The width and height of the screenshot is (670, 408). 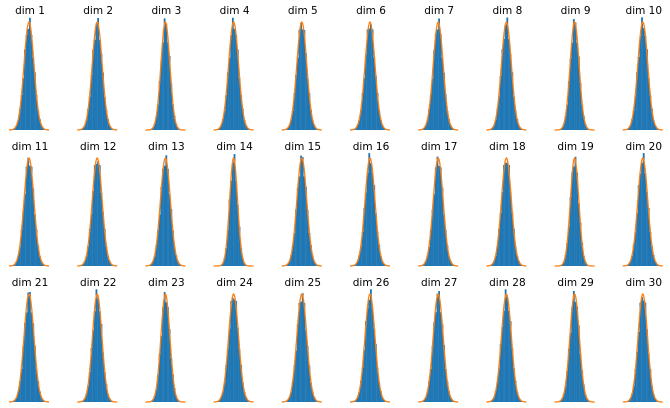 What do you see at coordinates (371, 147) in the screenshot?
I see `panel-title: dim 16` at bounding box center [371, 147].